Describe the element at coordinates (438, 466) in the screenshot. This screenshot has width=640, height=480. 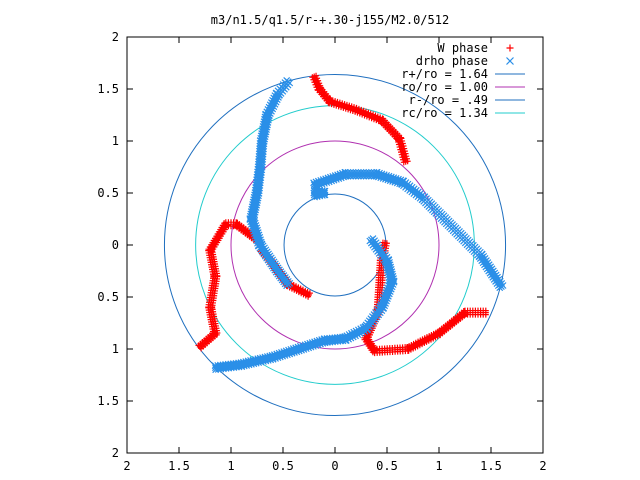
I see `x-tick-label-6: 1` at that location.